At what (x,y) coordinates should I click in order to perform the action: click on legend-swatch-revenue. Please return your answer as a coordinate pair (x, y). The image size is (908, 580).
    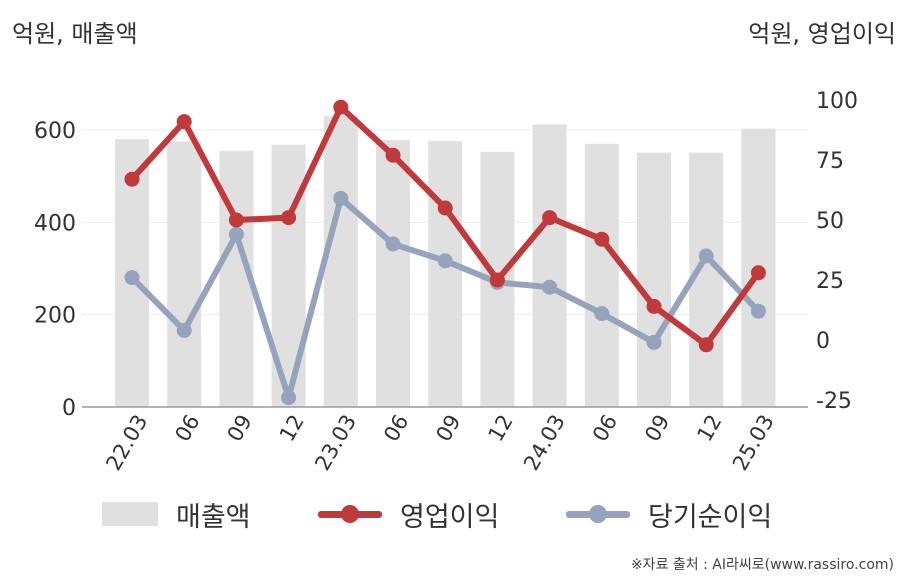
    Looking at the image, I should click on (130, 514).